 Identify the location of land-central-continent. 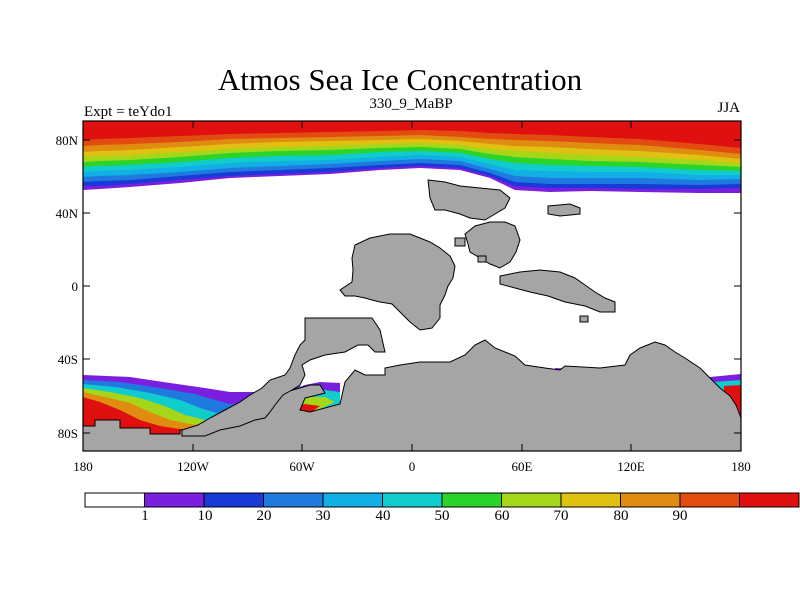
(397, 282).